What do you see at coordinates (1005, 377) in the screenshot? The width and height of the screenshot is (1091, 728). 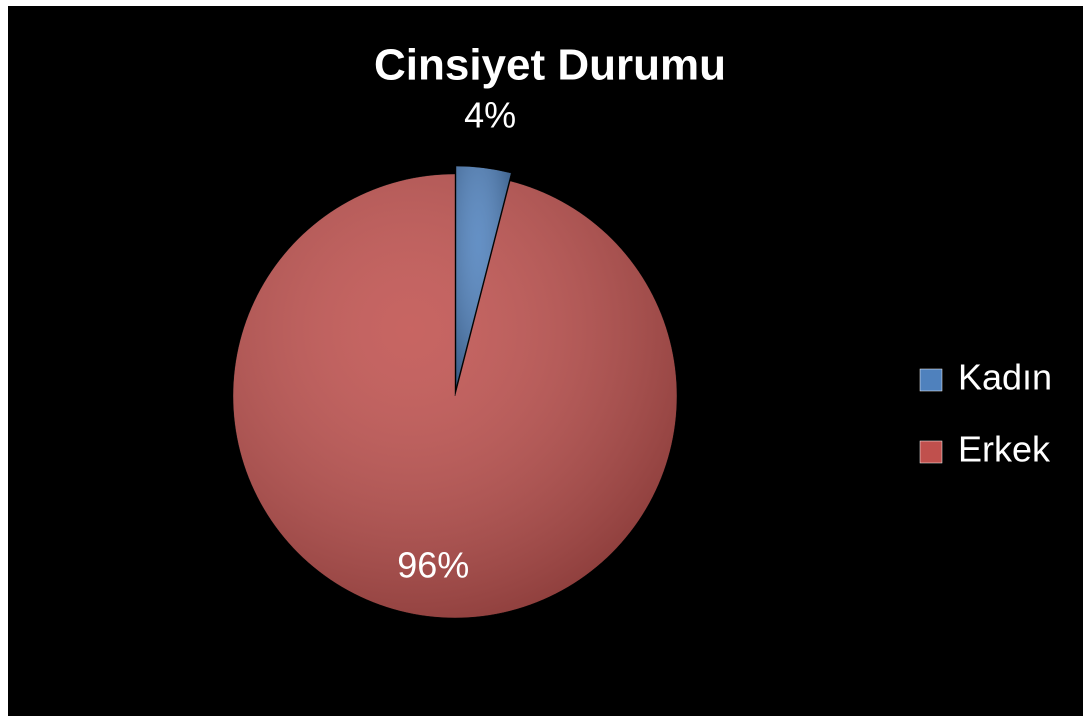 I see `legend-label: Kadın` at bounding box center [1005, 377].